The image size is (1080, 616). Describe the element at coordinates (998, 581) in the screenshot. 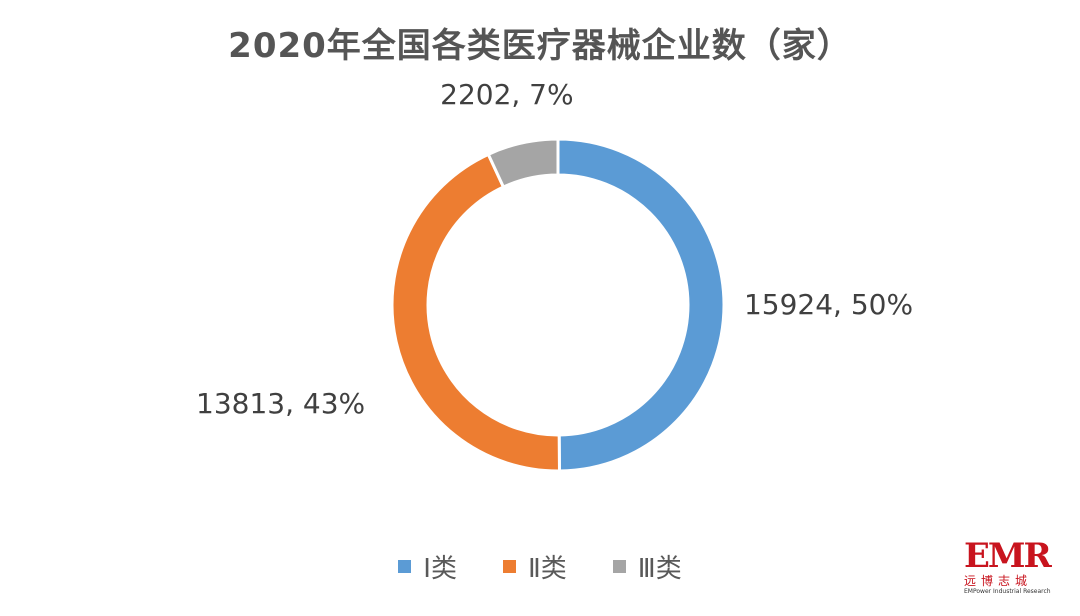

I see `logo-chinese-name: 远博志城` at that location.